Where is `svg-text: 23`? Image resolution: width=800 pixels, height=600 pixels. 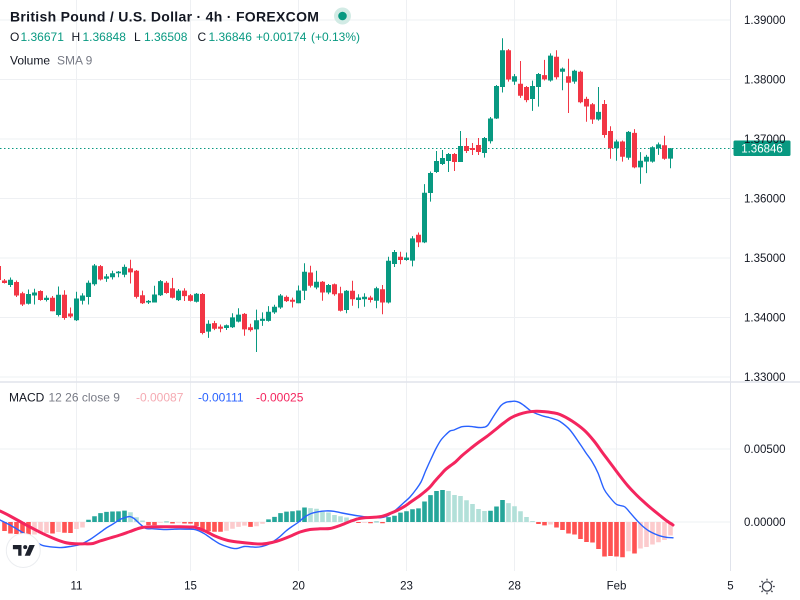 svg-text: 23 is located at coordinates (406, 587).